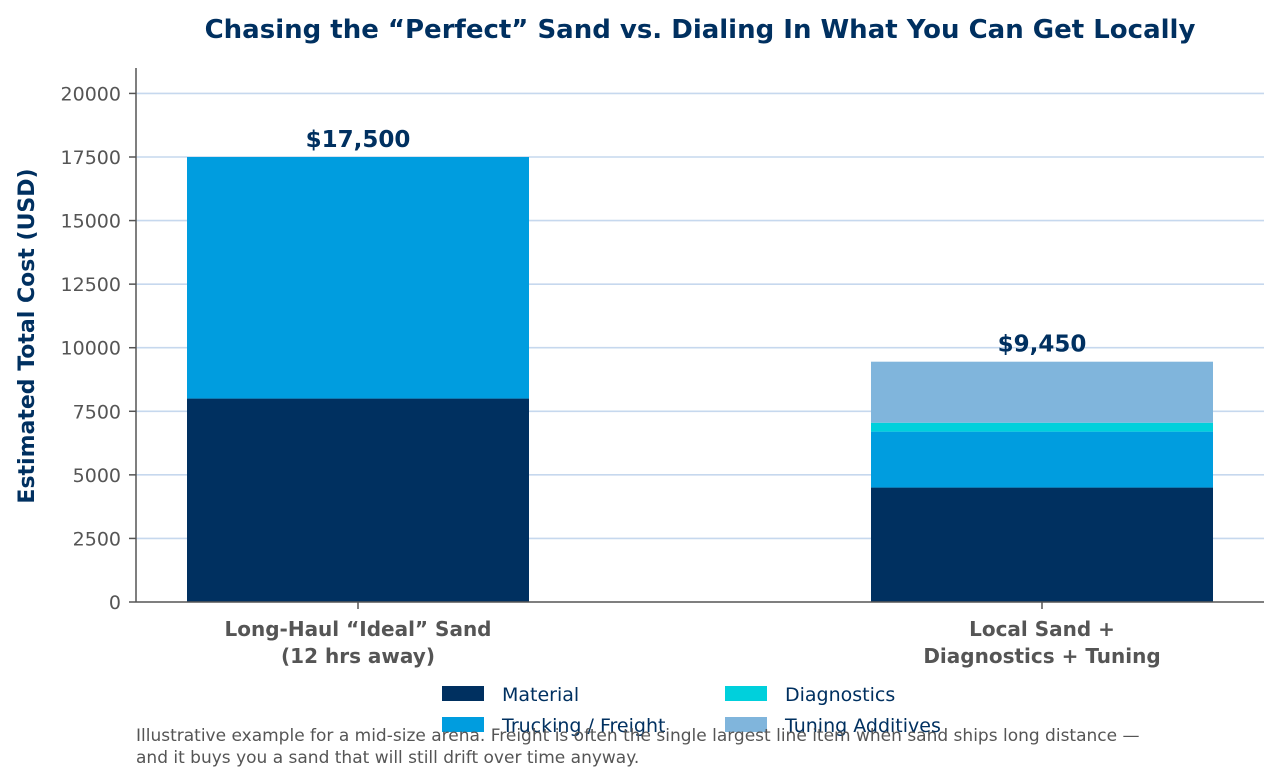  Describe the element at coordinates (27, 335) in the screenshot. I see `y-axis-label: Estimated Total Cost (USD)` at that location.